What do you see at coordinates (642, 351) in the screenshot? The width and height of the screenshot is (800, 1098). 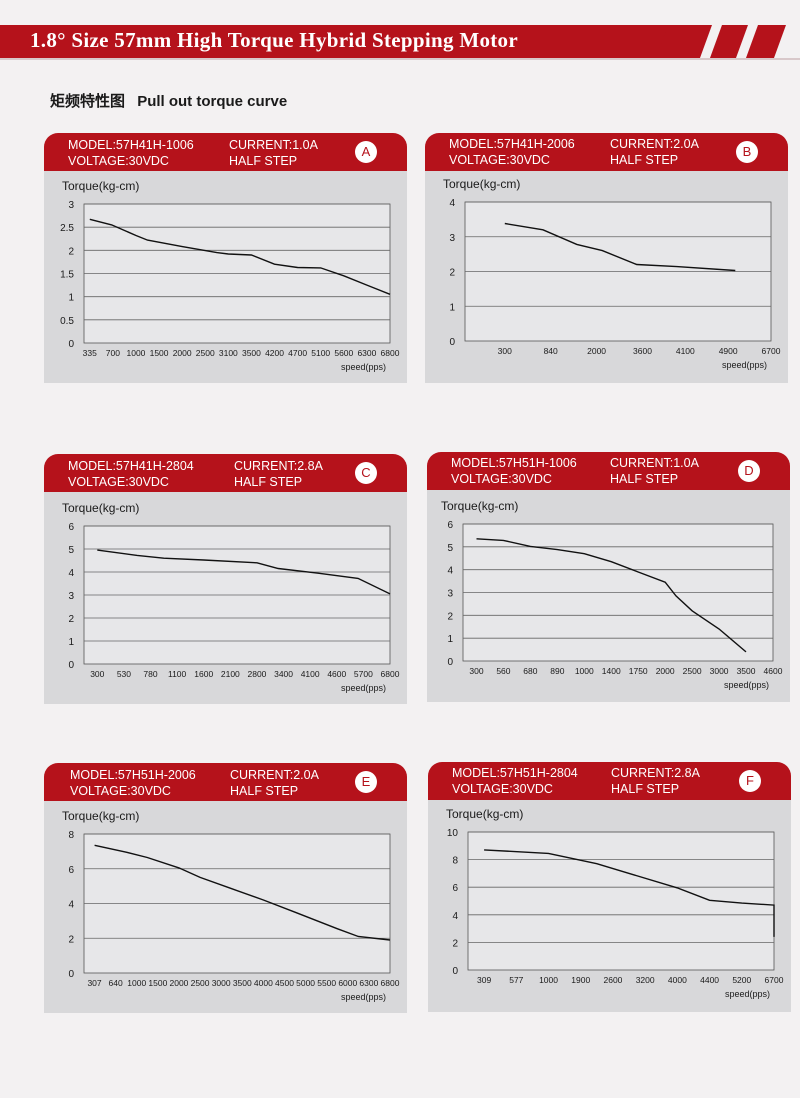 I see `x-tick-label: 3600` at bounding box center [642, 351].